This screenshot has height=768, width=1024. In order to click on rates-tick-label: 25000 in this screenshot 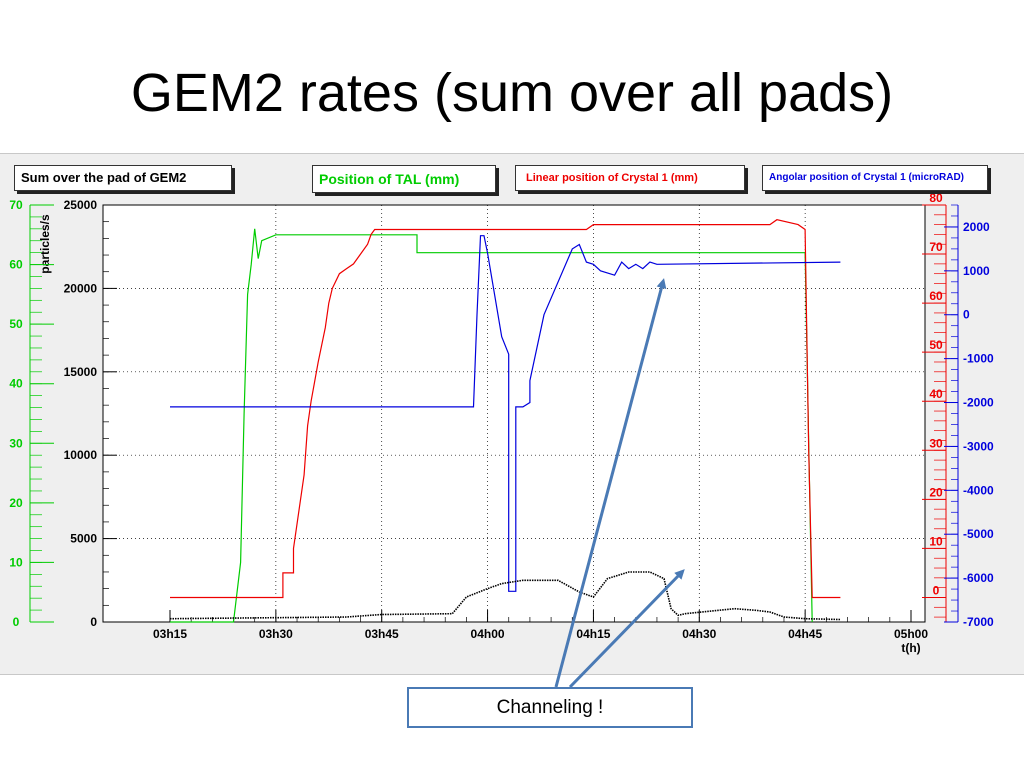, I will do `click(81, 205)`.